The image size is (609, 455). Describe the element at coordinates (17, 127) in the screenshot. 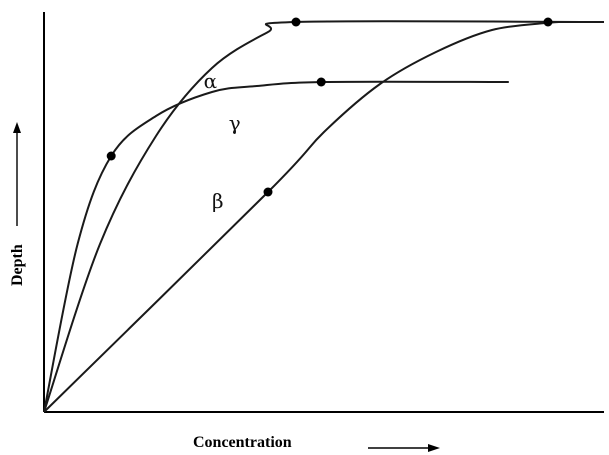

I see `y-axis-arrowhead` at that location.